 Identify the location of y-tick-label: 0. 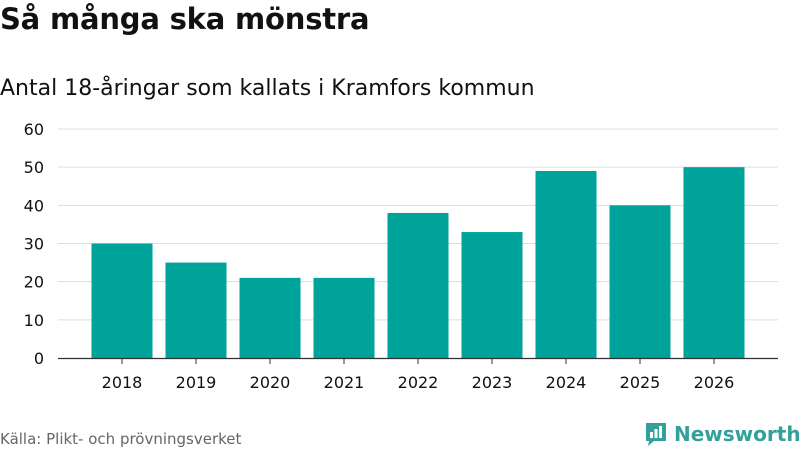
(39, 358).